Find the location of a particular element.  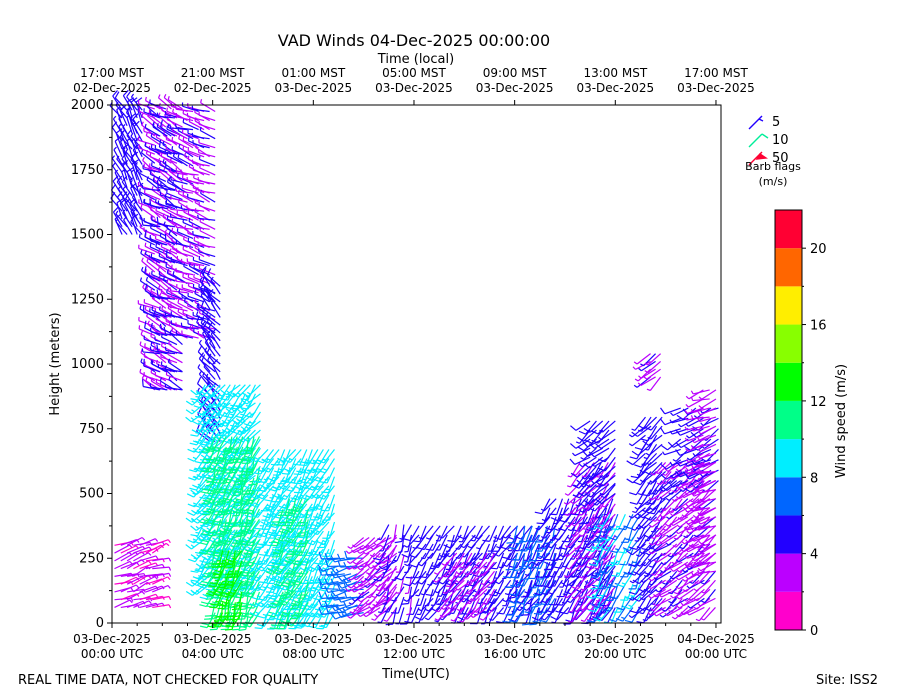

colorbar-tick-label: 4 is located at coordinates (814, 555).